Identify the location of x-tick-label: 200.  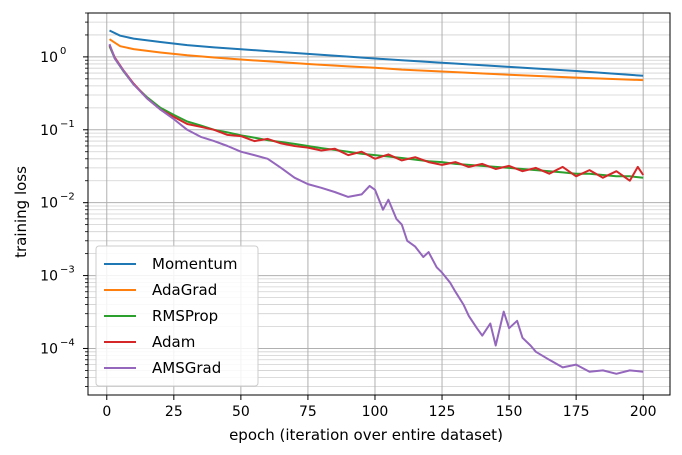
(643, 412).